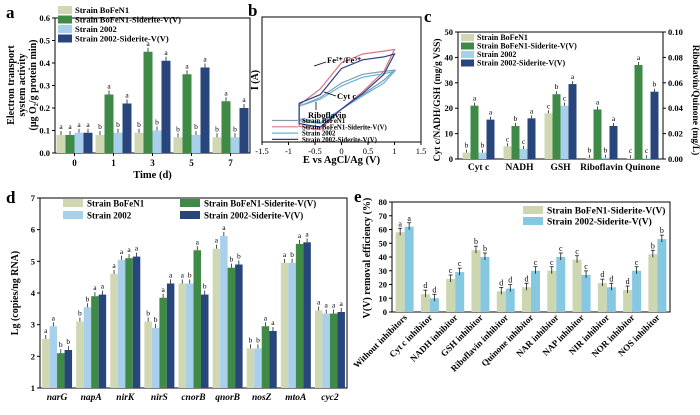 The height and width of the screenshot is (415, 700). Describe the element at coordinates (675, 32) in the screenshot. I see `panel-c-y-right-tick-label: 0.10` at that location.